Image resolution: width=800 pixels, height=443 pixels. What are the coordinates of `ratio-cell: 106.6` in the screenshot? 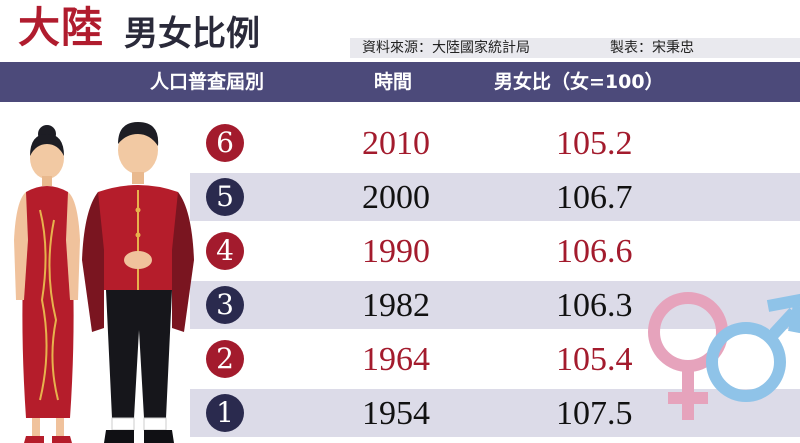 It's located at (594, 251).